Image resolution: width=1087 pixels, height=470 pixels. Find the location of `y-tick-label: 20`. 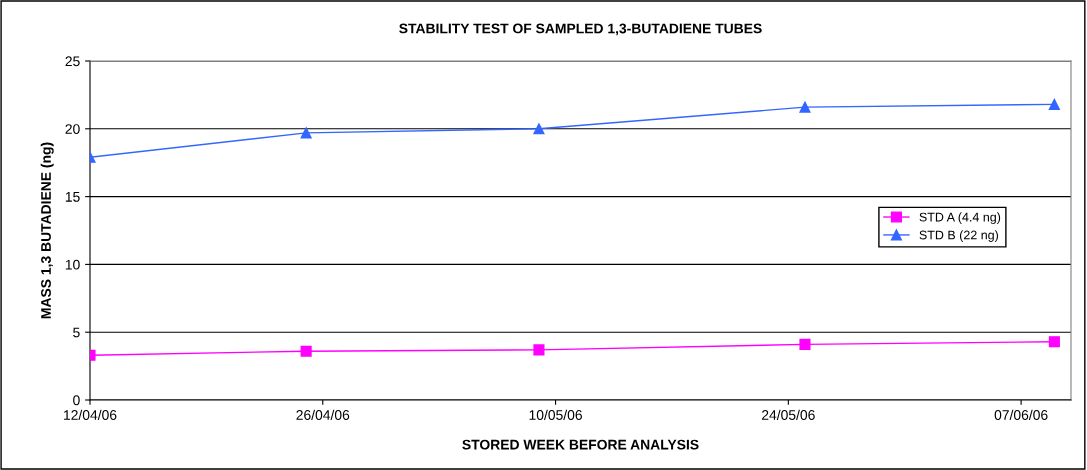

y-tick-label: 20 is located at coordinates (72, 129).